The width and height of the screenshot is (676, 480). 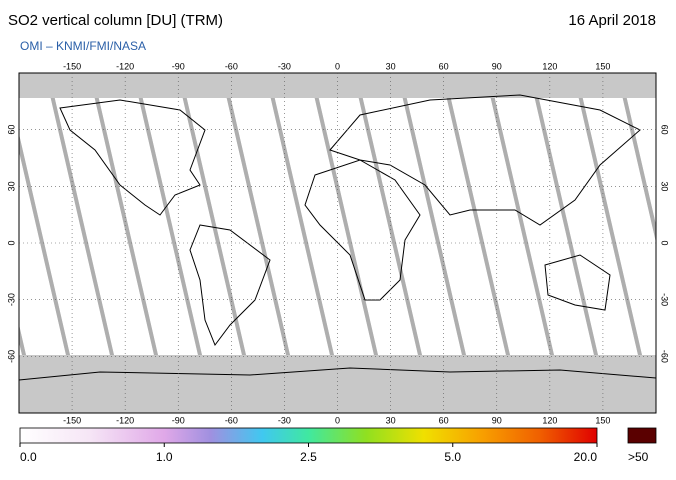 I want to click on title: SO2 vertical column [DU] (TRM), so click(x=115, y=20).